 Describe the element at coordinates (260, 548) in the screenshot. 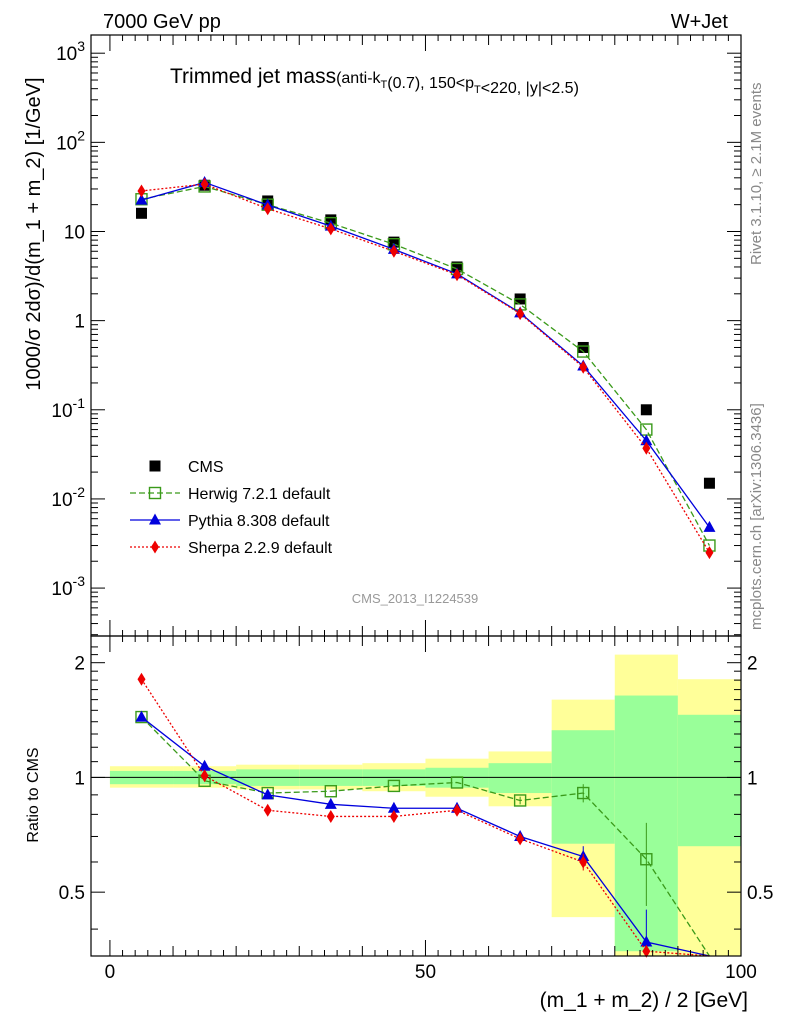

I see `legend-label-sherpa: Sherpa 2.2.9 default` at that location.